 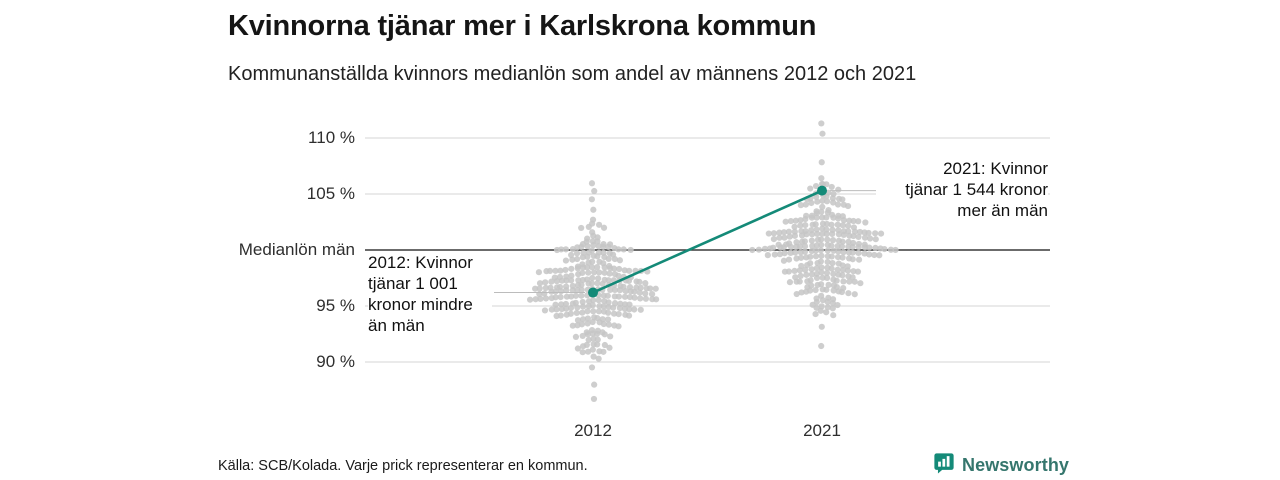 What do you see at coordinates (335, 305) in the screenshot?
I see `y-tick-label: 95 %` at bounding box center [335, 305].